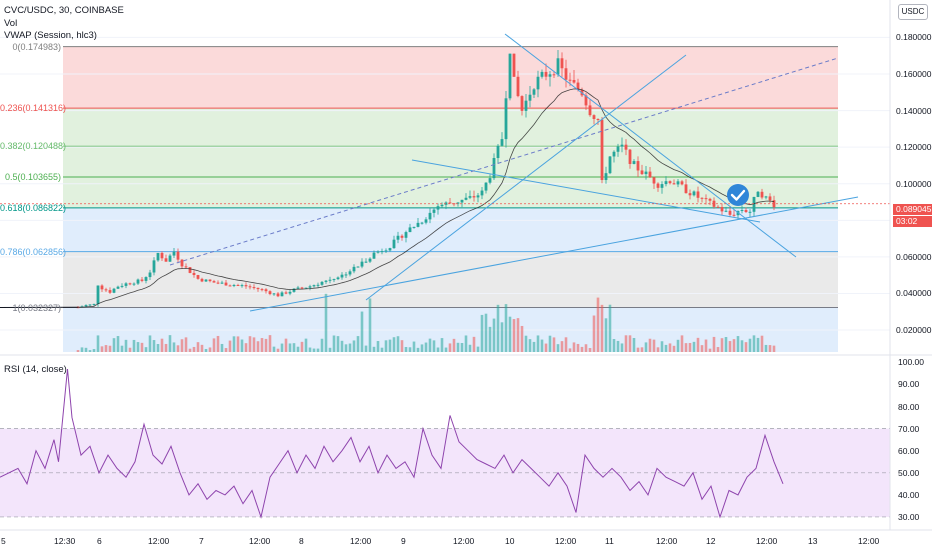 The height and width of the screenshot is (550, 932). What do you see at coordinates (33, 108) in the screenshot?
I see `fib-level-label: 0.236(0.141316)` at bounding box center [33, 108].